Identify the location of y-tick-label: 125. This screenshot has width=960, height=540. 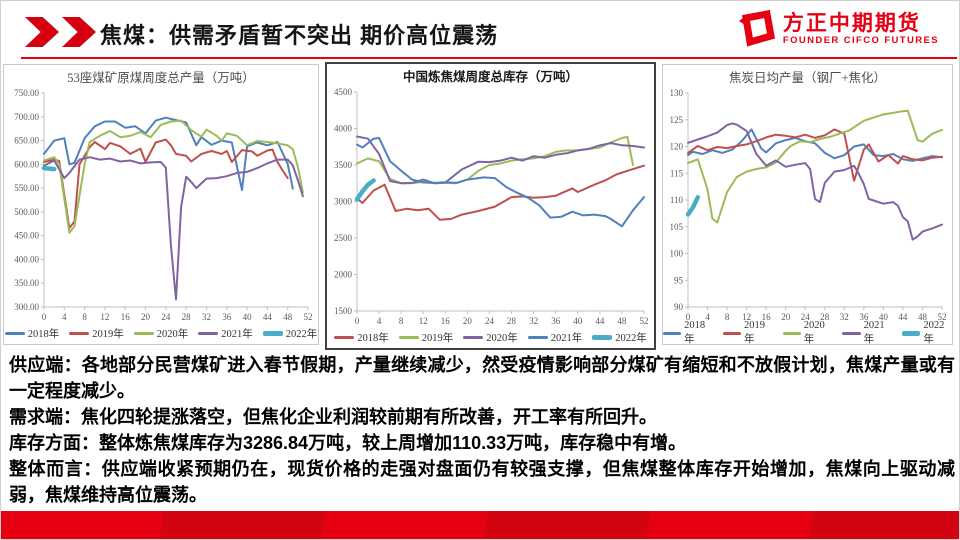
(677, 120).